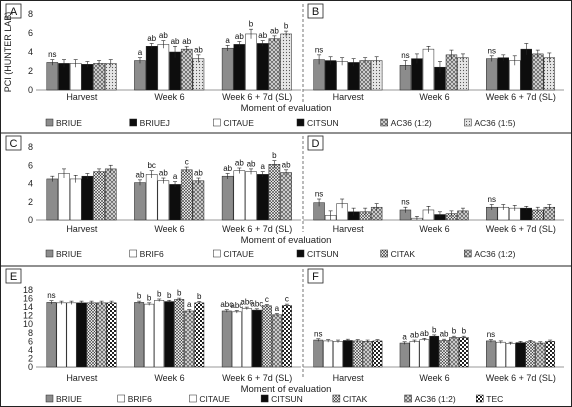 This screenshot has width=572, height=407. What do you see at coordinates (13, 276) in the screenshot?
I see `panel-label-box` at bounding box center [13, 276].